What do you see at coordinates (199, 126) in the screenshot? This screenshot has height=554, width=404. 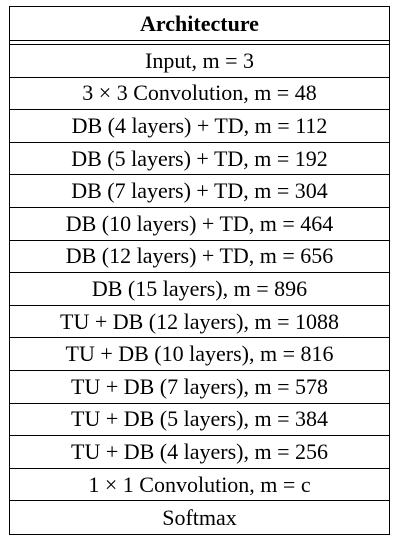 I see `table-row: DB (4 layers) + TD, m = 112` at bounding box center [199, 126].